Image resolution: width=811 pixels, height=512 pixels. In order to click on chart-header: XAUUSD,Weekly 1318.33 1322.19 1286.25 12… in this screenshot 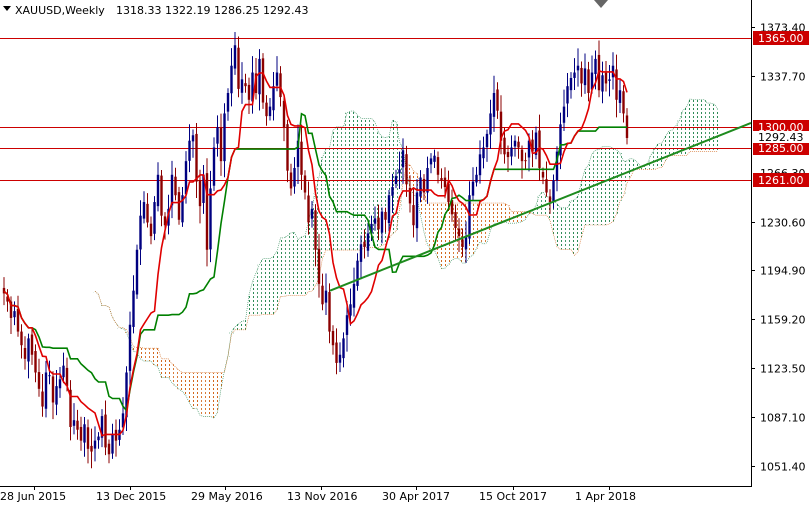, I will do `click(155, 10)`.